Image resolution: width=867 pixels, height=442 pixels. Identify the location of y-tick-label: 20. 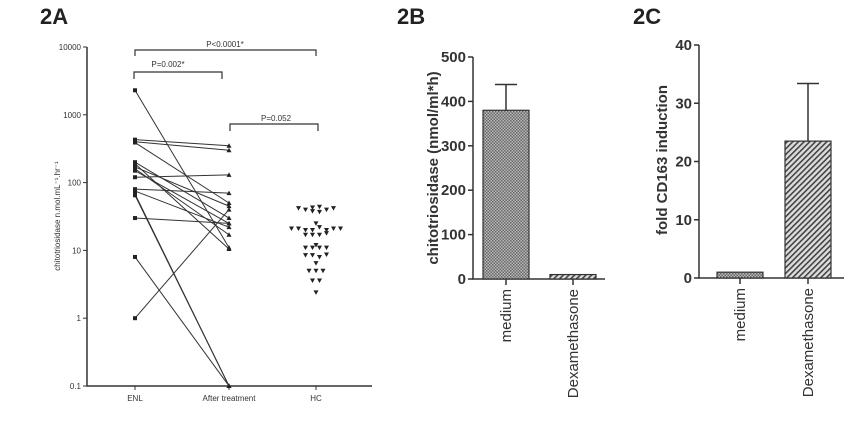
(683, 162).